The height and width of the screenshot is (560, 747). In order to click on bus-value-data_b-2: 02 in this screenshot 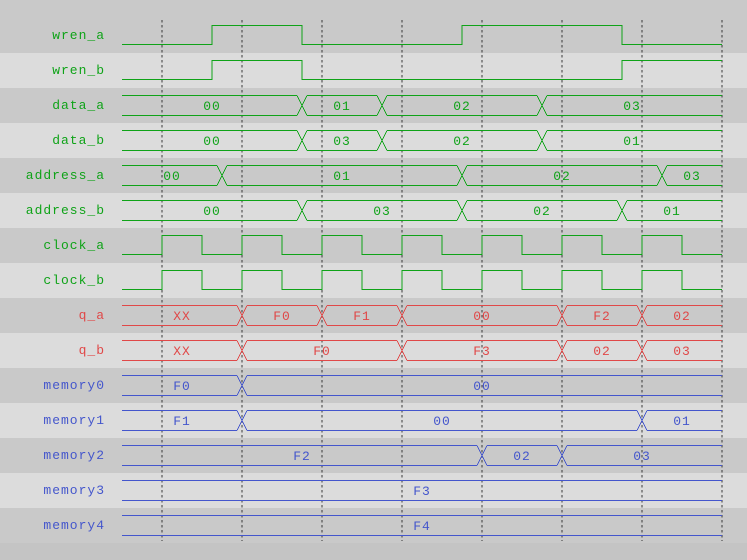, I will do `click(462, 141)`.